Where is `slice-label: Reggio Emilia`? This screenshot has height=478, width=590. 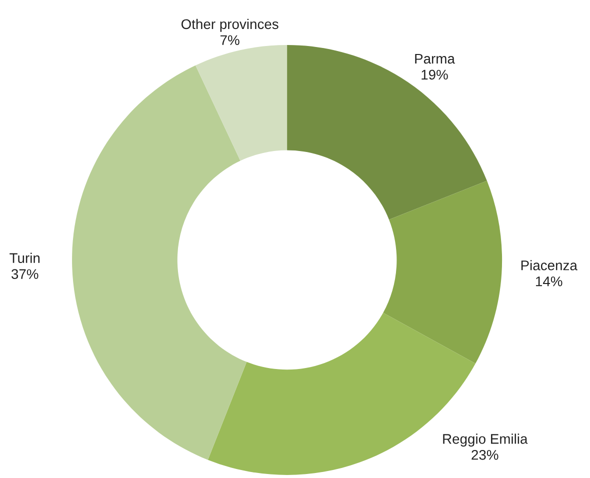 slice-label: Reggio Emilia is located at coordinates (485, 440).